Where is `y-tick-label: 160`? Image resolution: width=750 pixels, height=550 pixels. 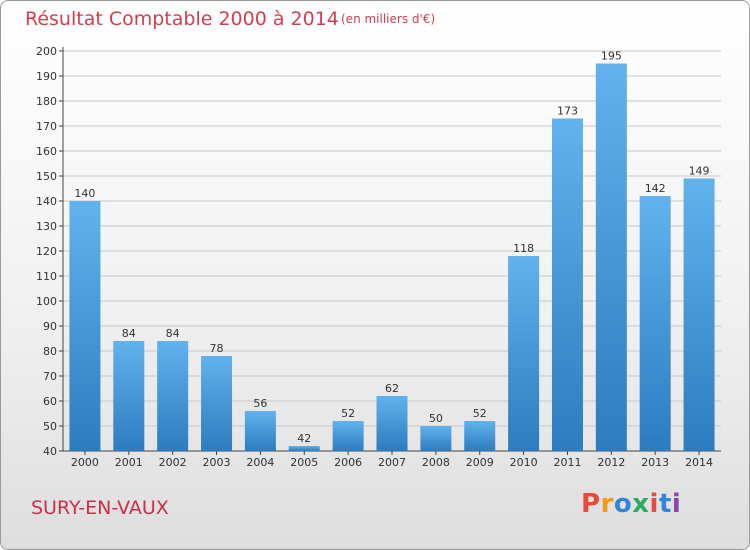
y-tick-label: 160 is located at coordinates (46, 151).